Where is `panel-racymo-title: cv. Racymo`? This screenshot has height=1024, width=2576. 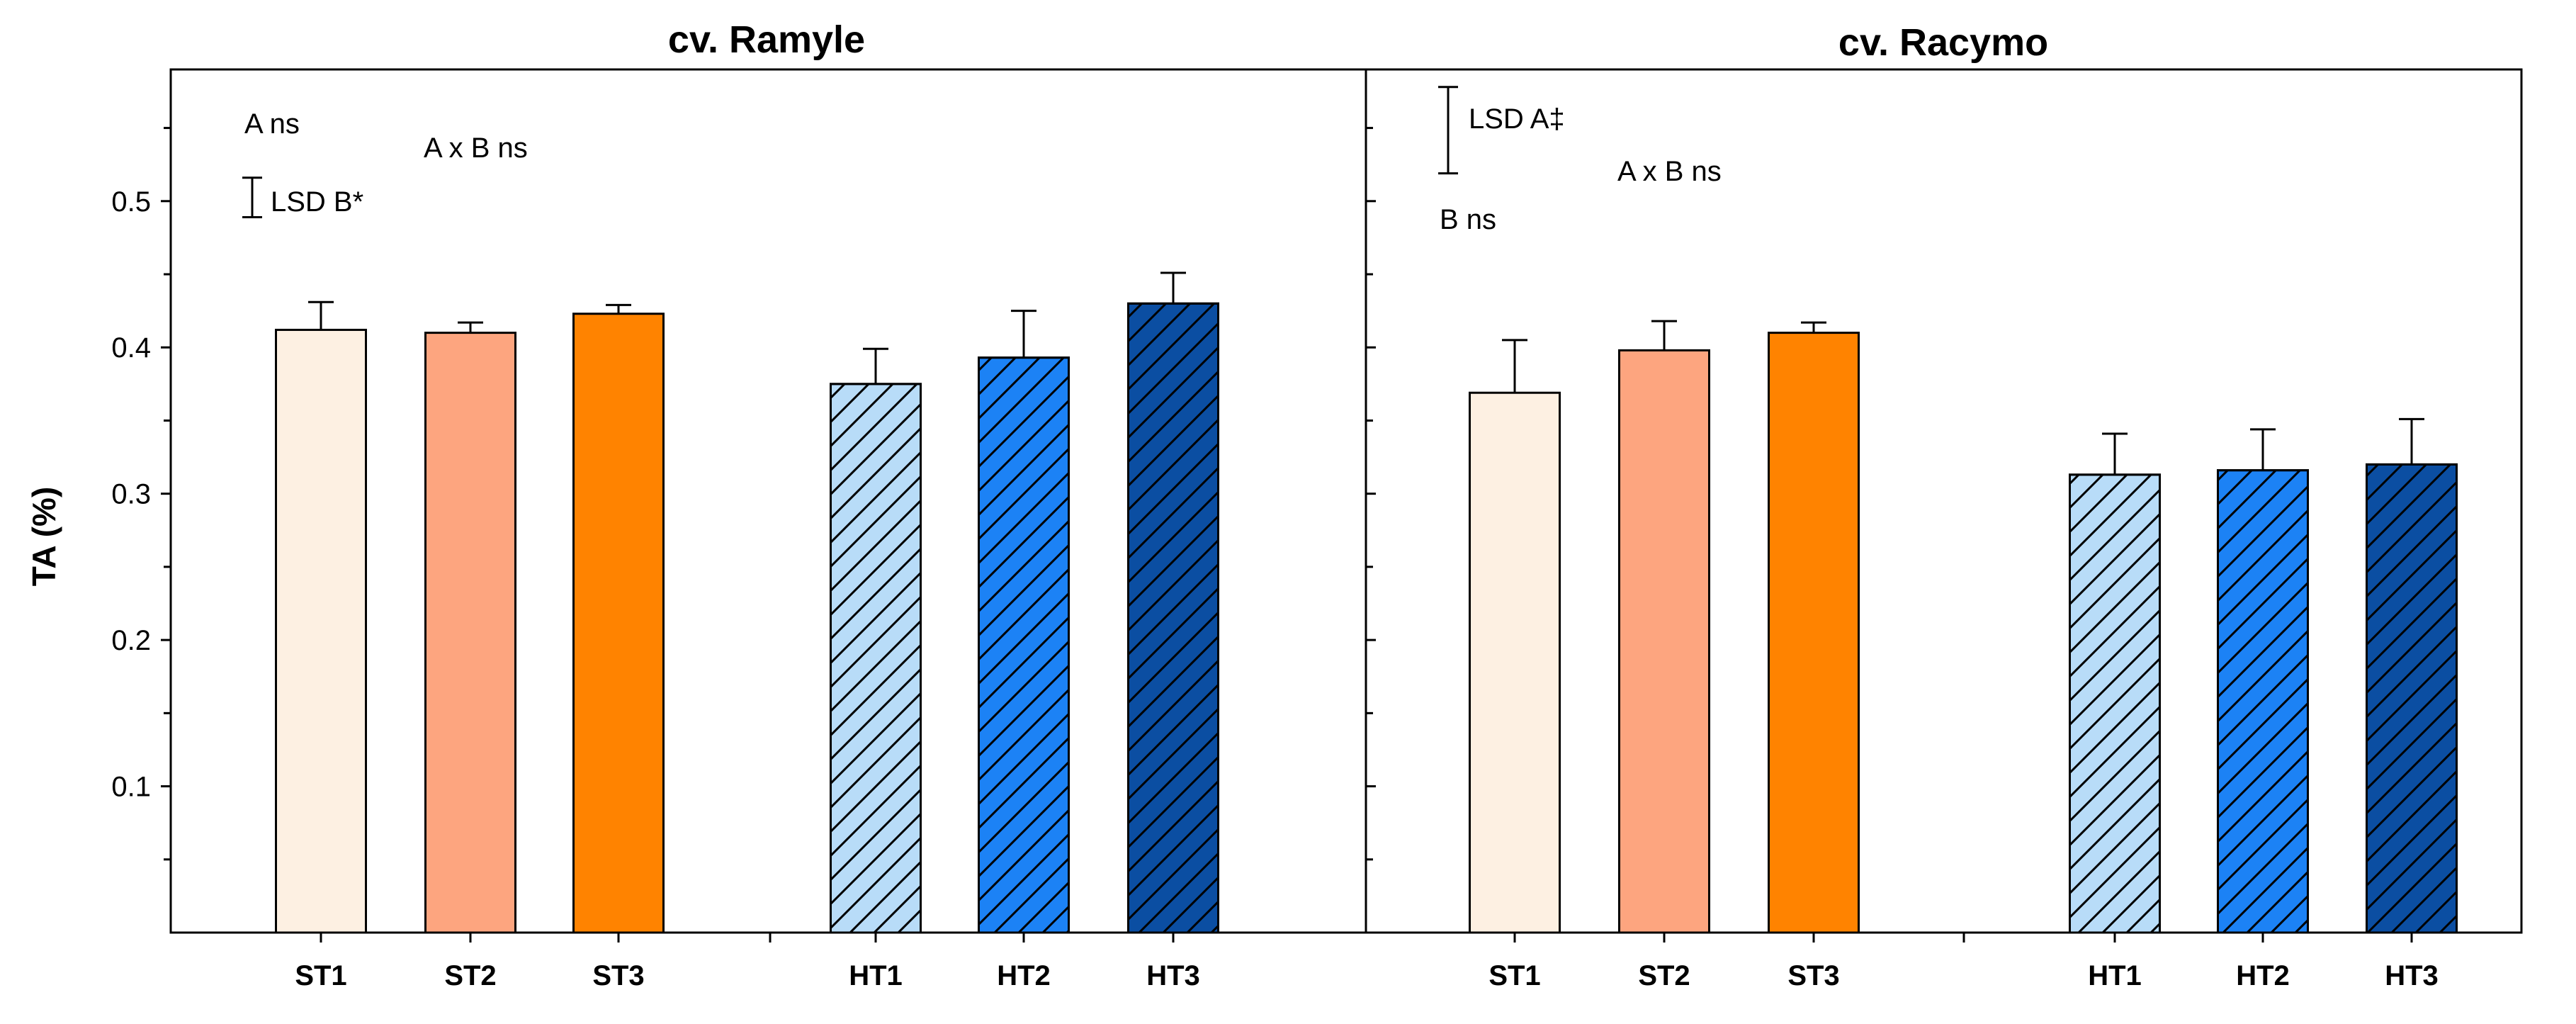
panel-racymo-title: cv. Racymo is located at coordinates (1943, 42).